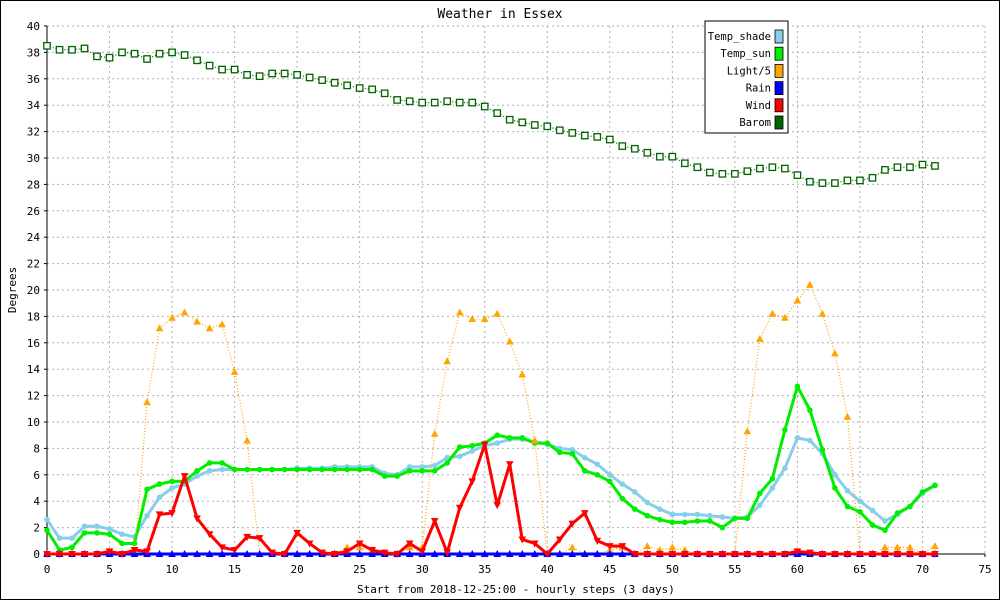 The height and width of the screenshot is (600, 1000). I want to click on y-tick-label: 40, so click(33, 26).